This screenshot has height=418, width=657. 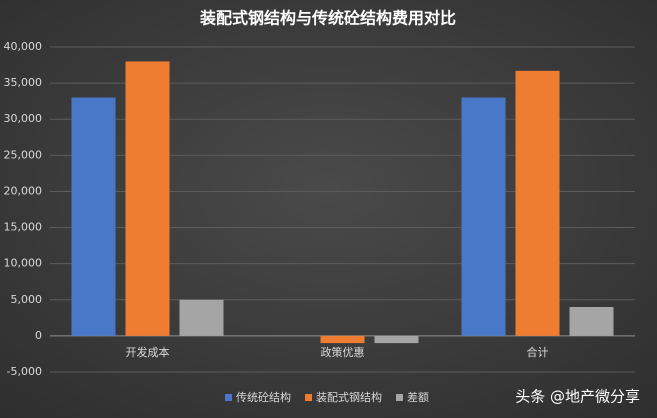 I want to click on legend-label: 传统砼结构, so click(x=263, y=397).